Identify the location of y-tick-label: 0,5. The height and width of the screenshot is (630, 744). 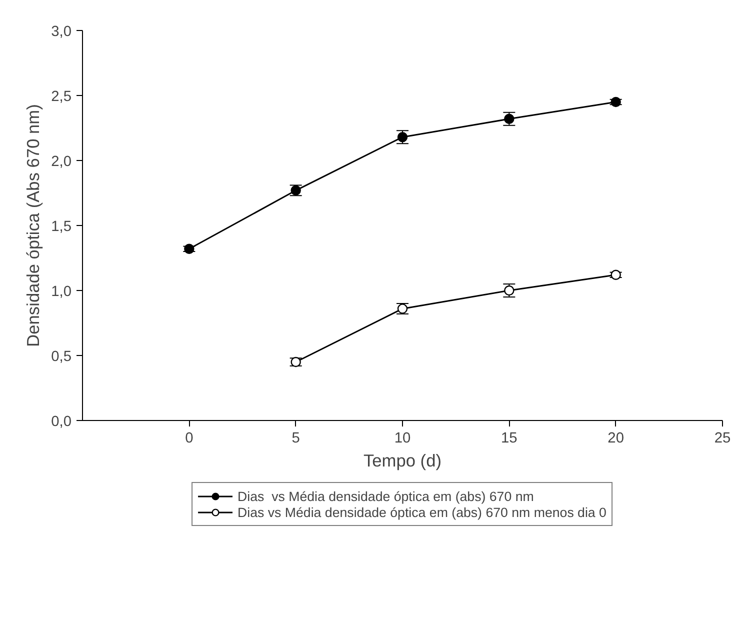
(61, 357).